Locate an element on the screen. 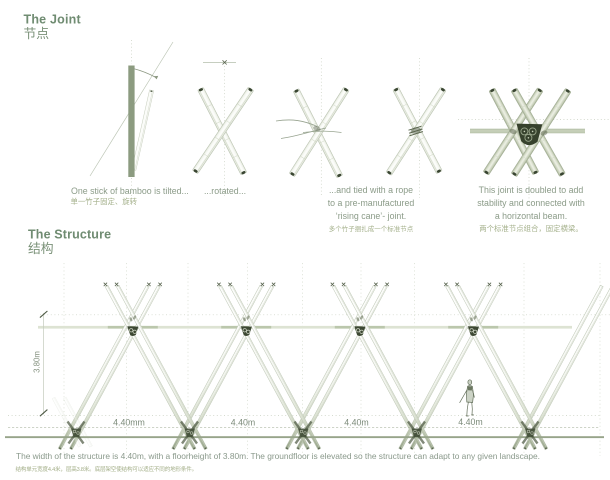 This screenshot has height=480, width=610. svg-text: 多个竹子捆扎成一个标准节点 is located at coordinates (371, 228).